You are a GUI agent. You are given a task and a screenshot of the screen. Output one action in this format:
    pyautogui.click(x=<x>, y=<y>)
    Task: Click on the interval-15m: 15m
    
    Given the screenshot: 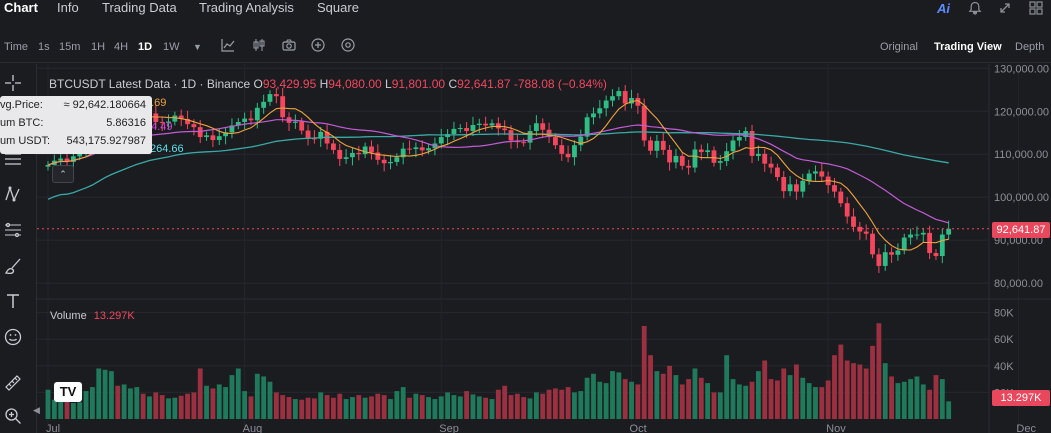 What is the action you would take?
    pyautogui.click(x=70, y=47)
    